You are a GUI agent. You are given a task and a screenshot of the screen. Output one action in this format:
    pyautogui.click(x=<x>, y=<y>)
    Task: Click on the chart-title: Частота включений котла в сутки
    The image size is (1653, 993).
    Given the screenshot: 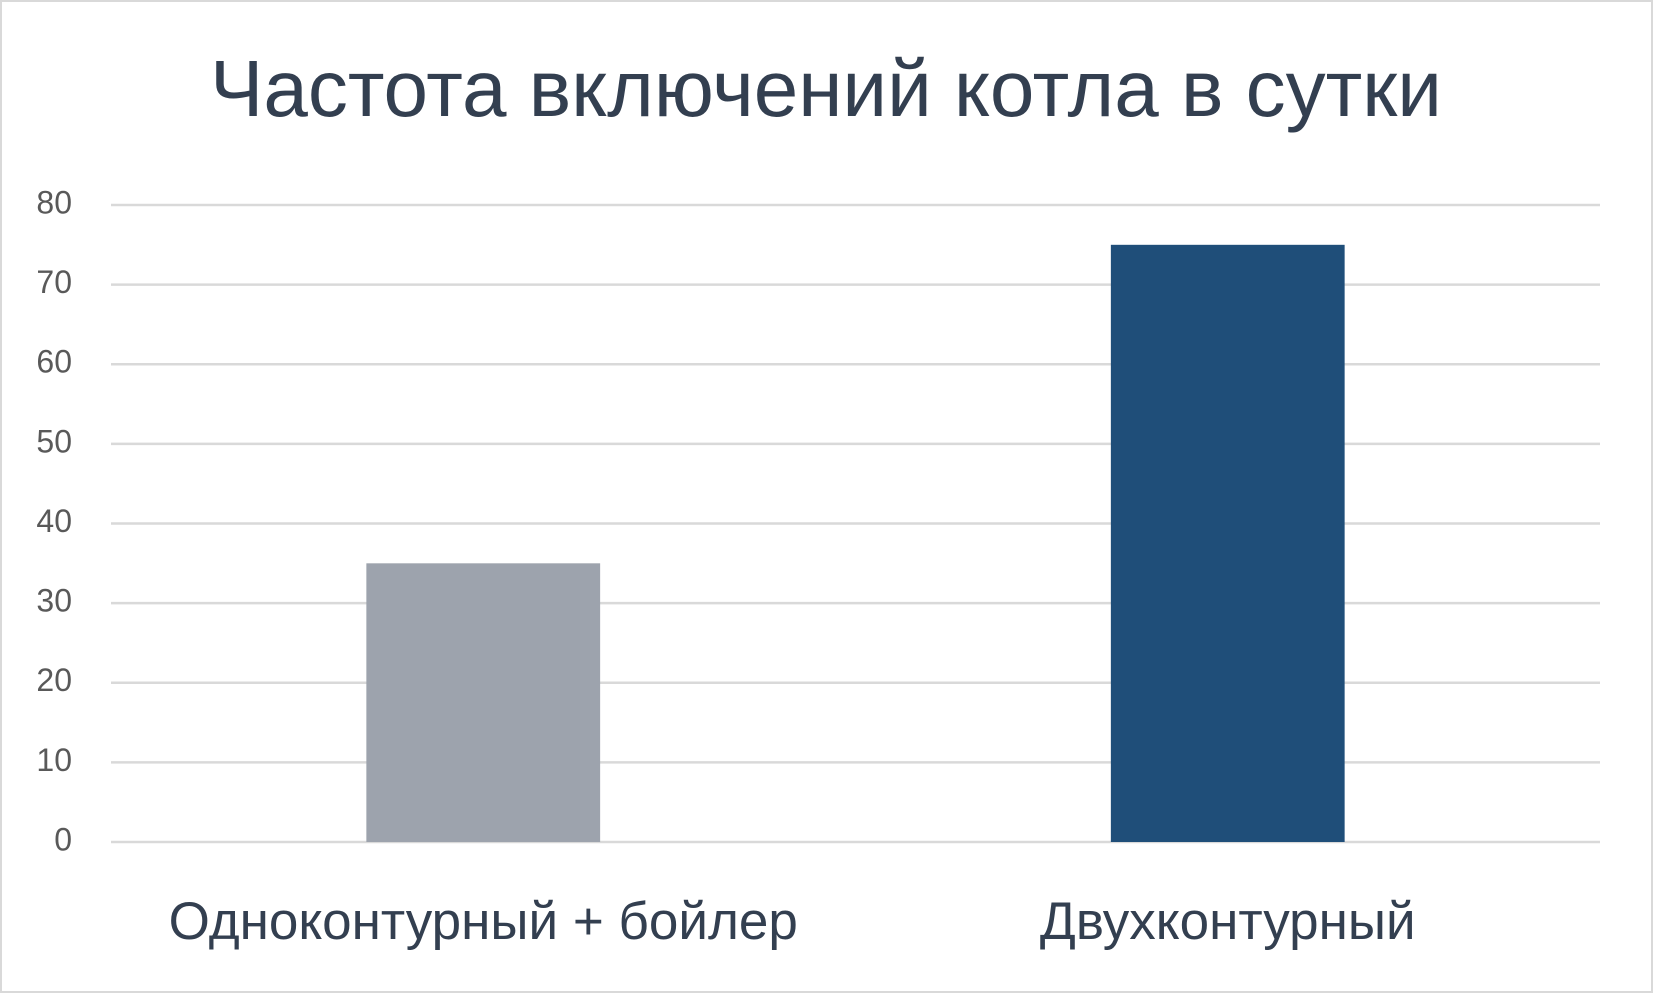 What is the action you would take?
    pyautogui.click(x=826, y=88)
    